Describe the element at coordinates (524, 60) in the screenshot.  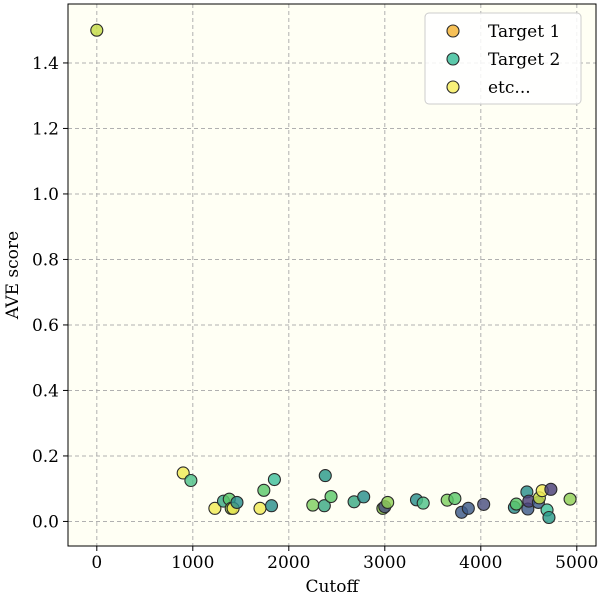
I see `legend-label: Target 2` at that location.